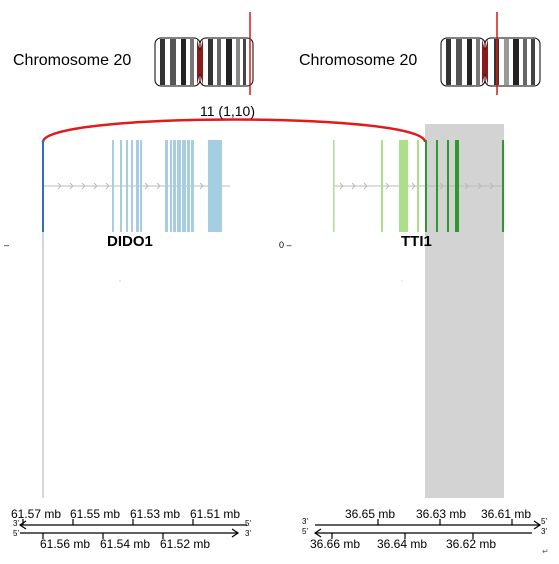  I want to click on left-gene-label: DIDO1, so click(130, 241).